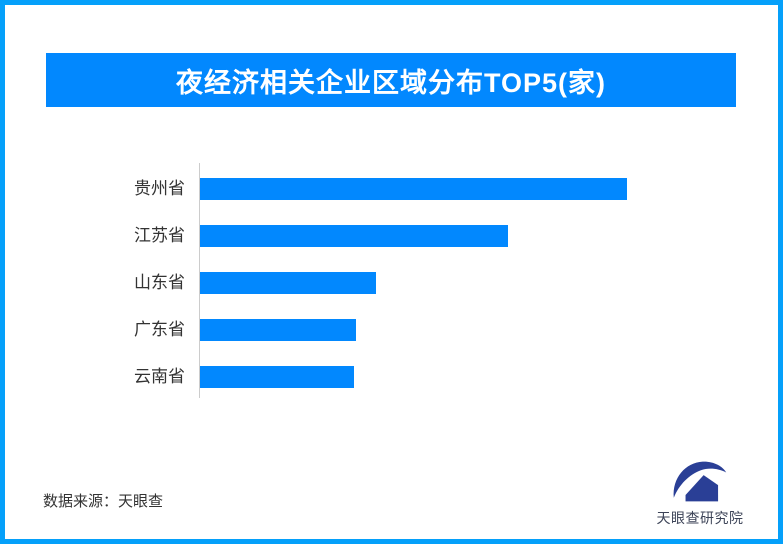 The width and height of the screenshot is (783, 544). I want to click on y-axis-line, so click(199, 280).